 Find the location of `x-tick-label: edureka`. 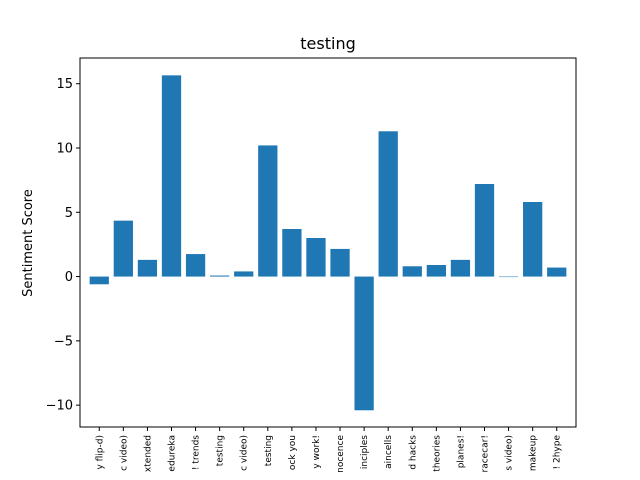

x-tick-label: edureka is located at coordinates (172, 453).